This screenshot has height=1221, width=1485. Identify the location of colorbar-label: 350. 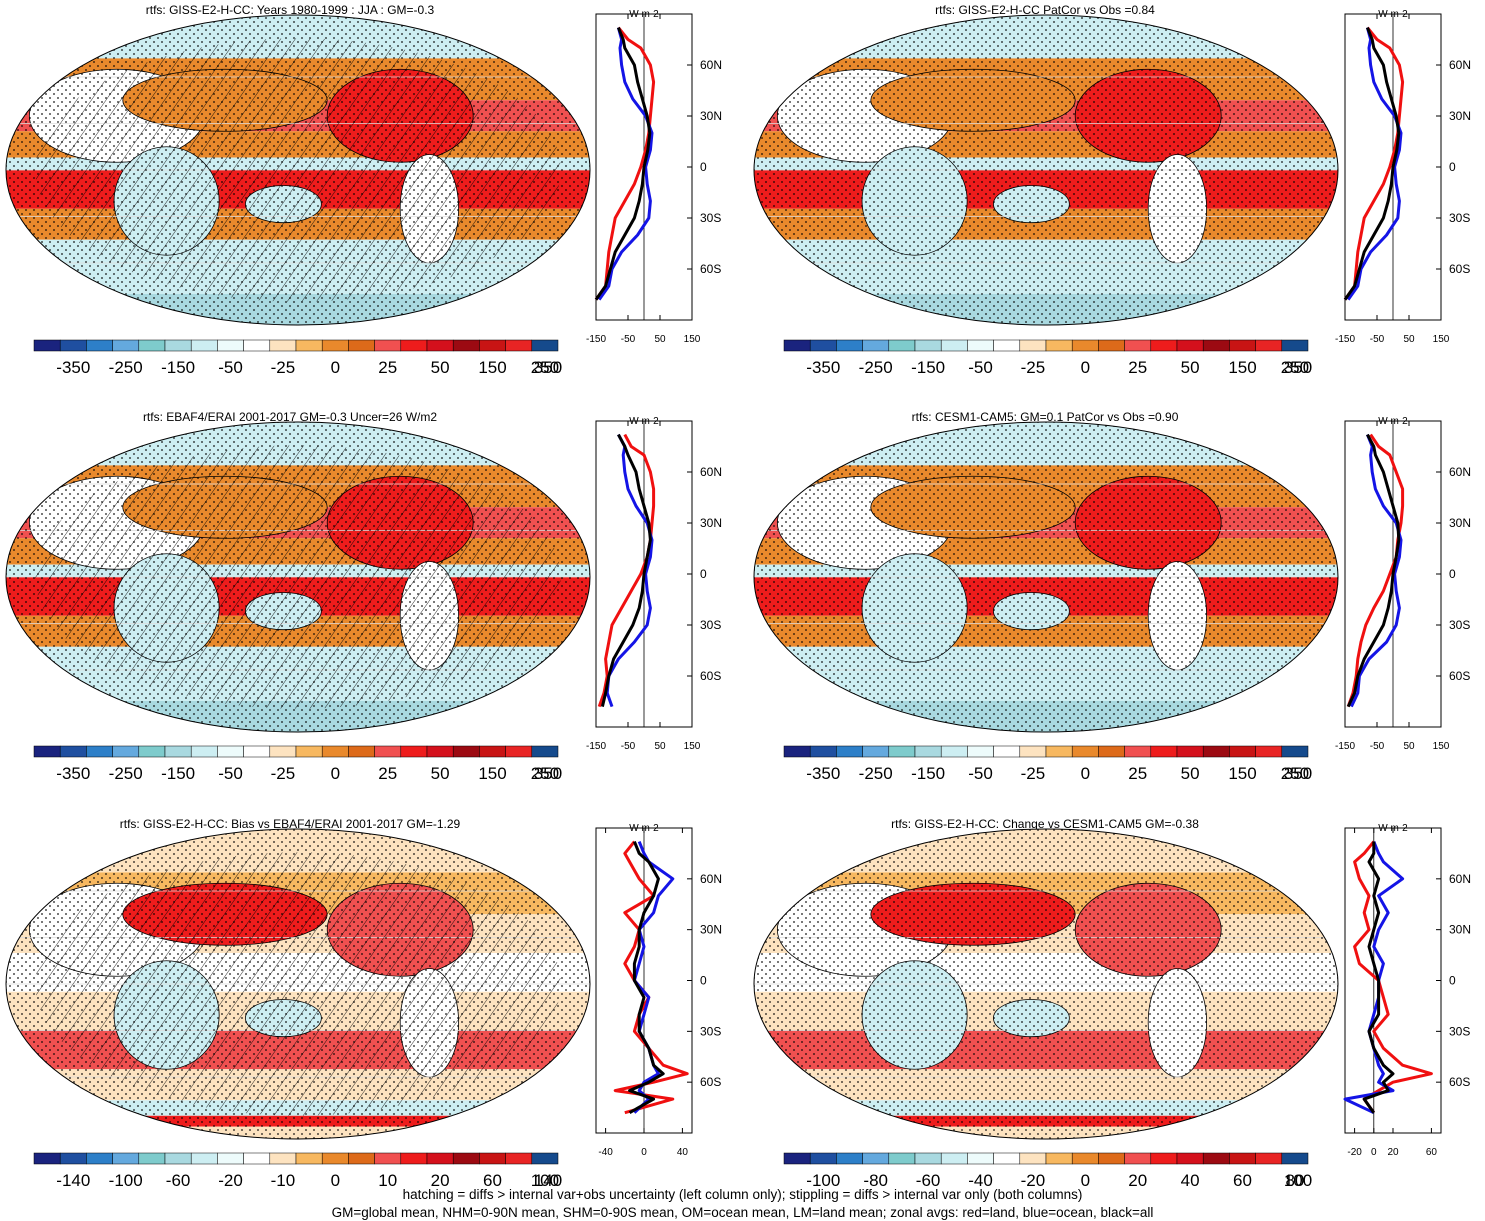
(548, 773).